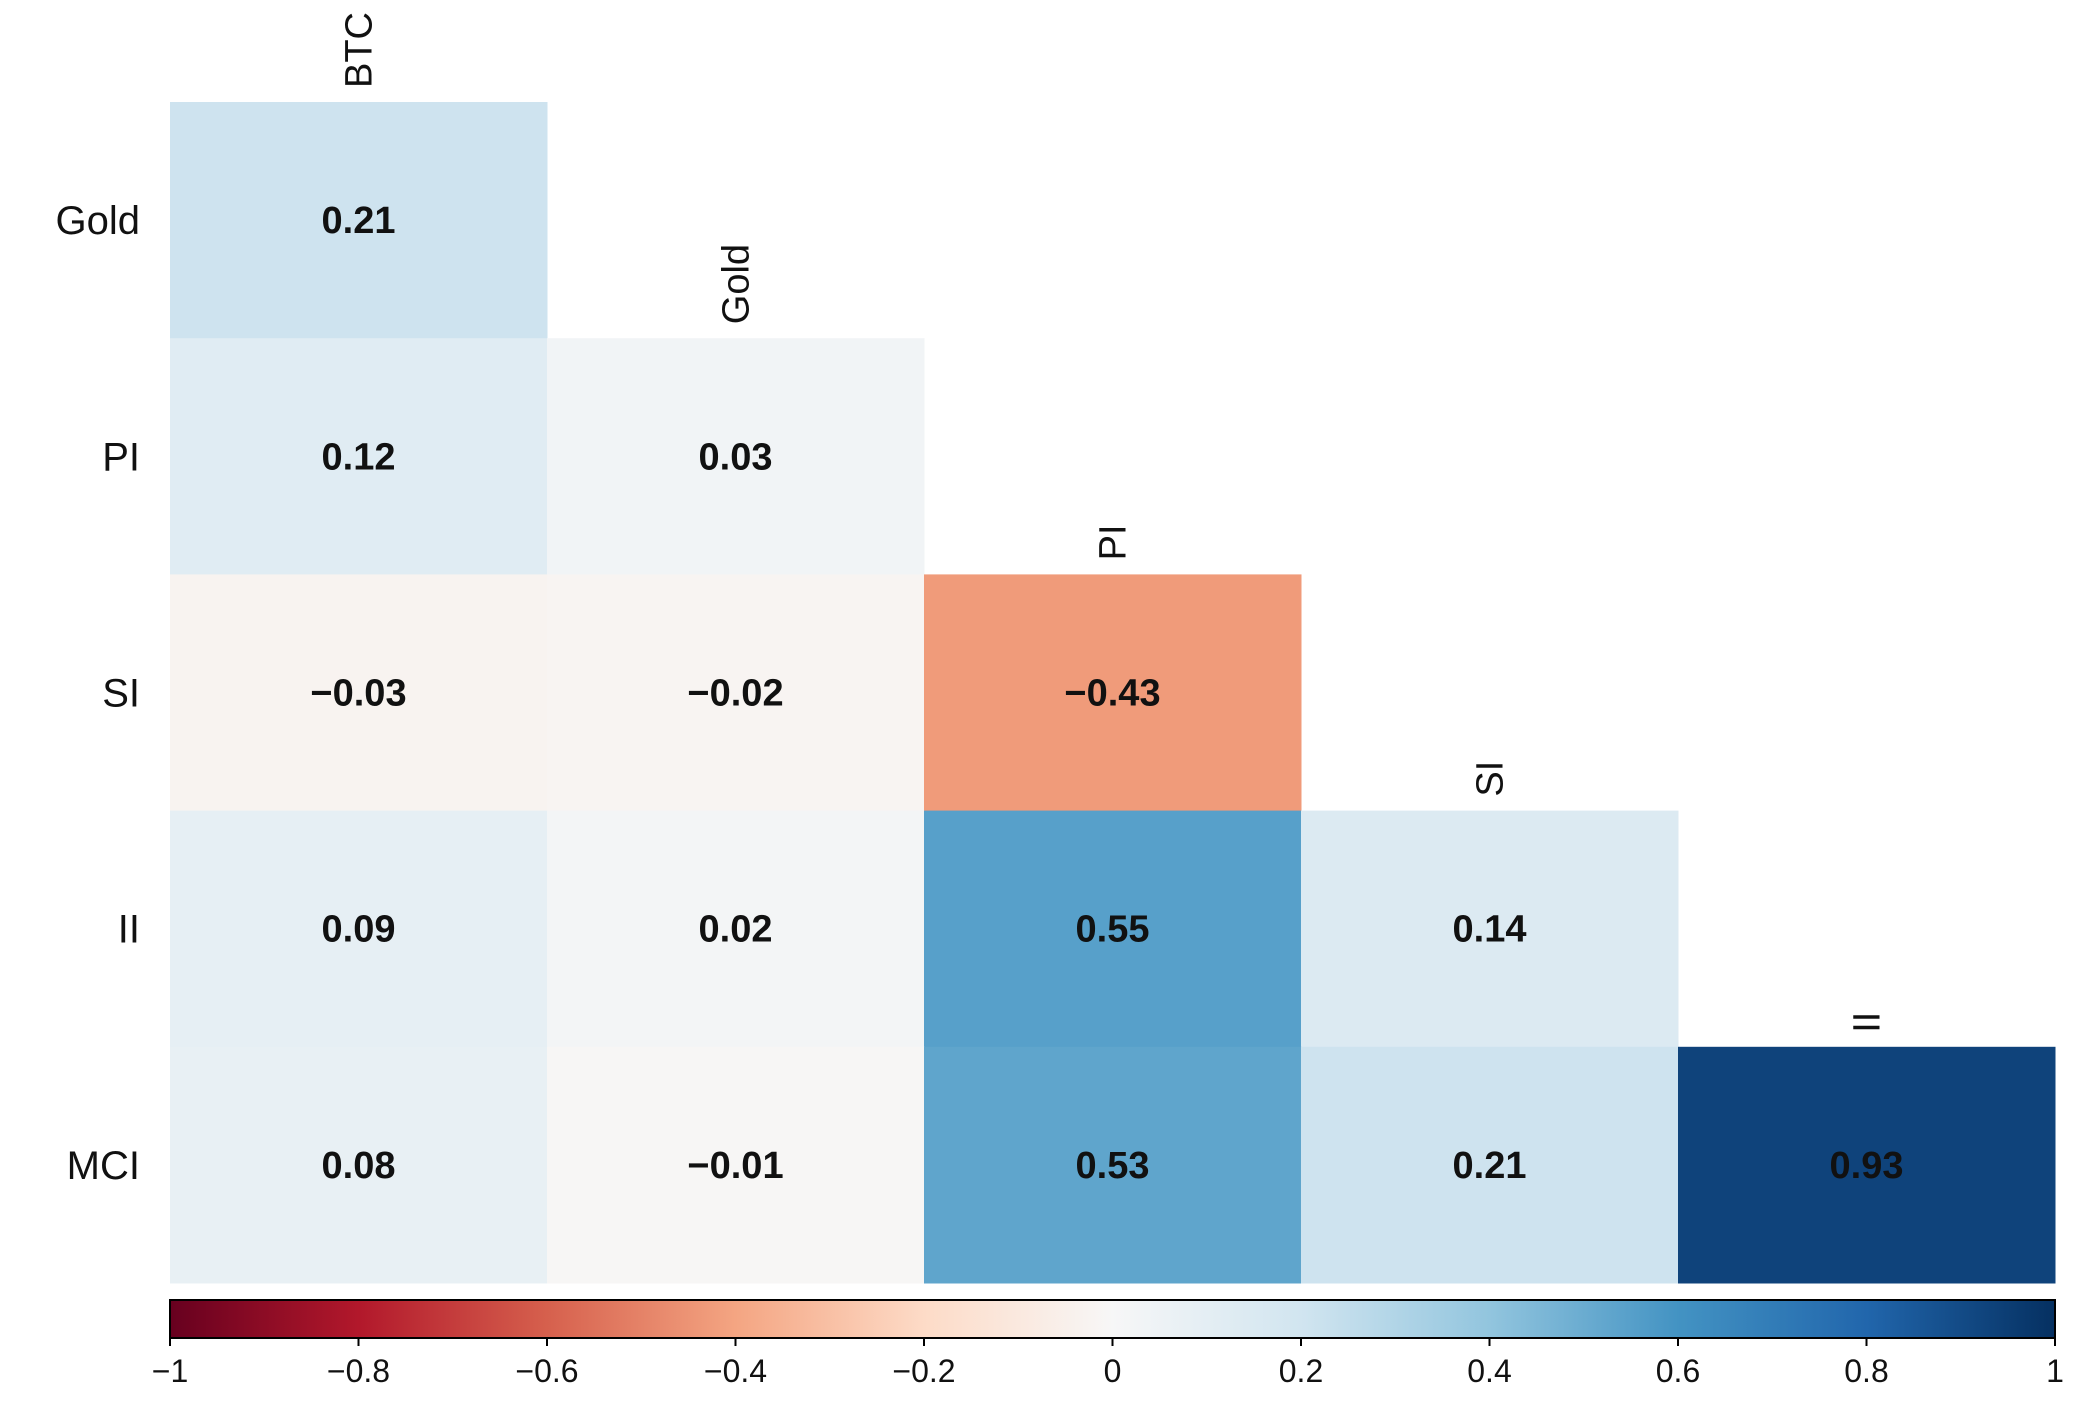  I want to click on cell-value-mci-ii: 0.93, so click(1867, 1166).